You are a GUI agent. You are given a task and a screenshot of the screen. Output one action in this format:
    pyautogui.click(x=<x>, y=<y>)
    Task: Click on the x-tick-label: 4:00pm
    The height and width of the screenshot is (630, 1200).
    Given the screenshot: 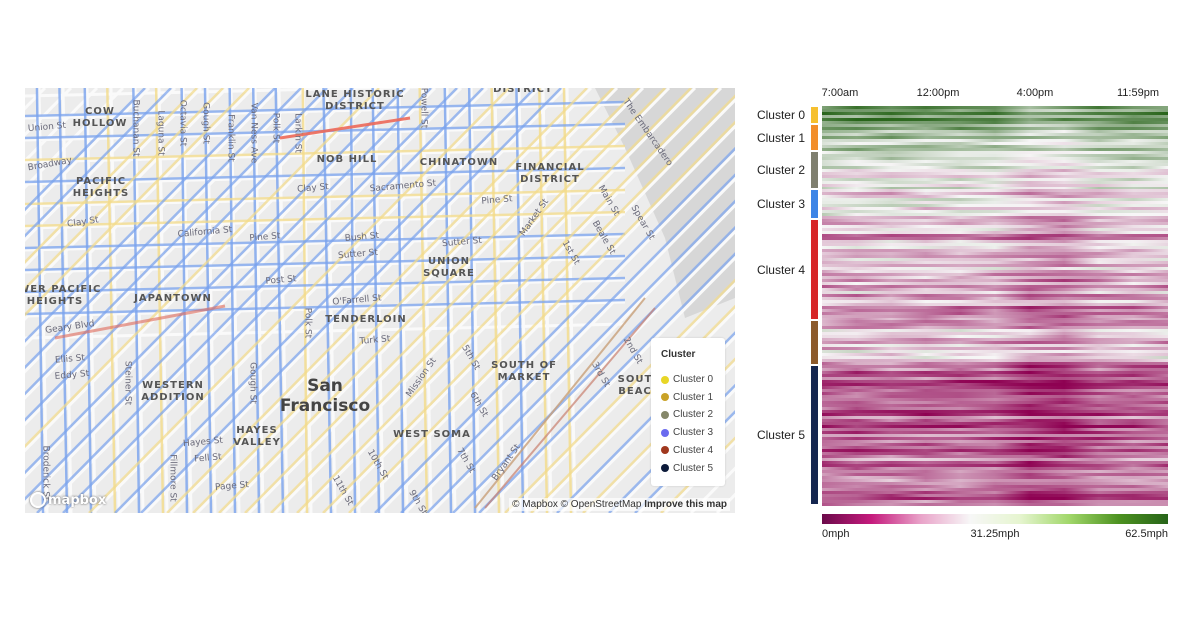 What is the action you would take?
    pyautogui.click(x=1035, y=93)
    